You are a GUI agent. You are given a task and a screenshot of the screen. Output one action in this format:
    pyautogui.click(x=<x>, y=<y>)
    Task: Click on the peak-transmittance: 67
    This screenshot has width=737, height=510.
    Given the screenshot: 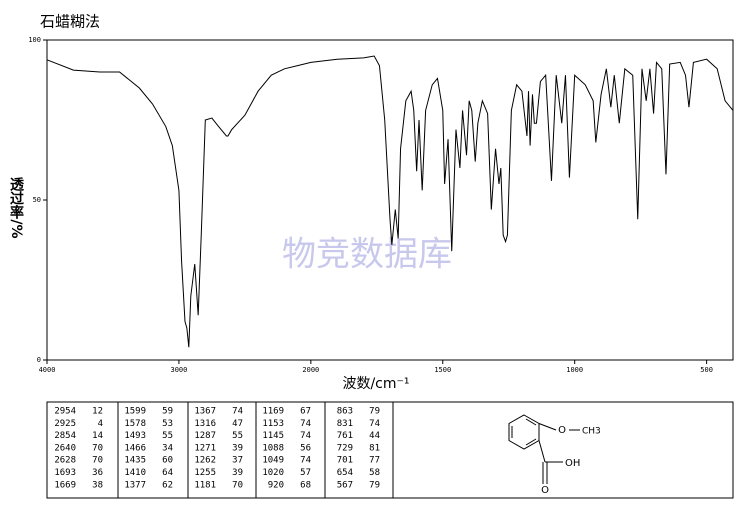 What is the action you would take?
    pyautogui.click(x=305, y=412)
    